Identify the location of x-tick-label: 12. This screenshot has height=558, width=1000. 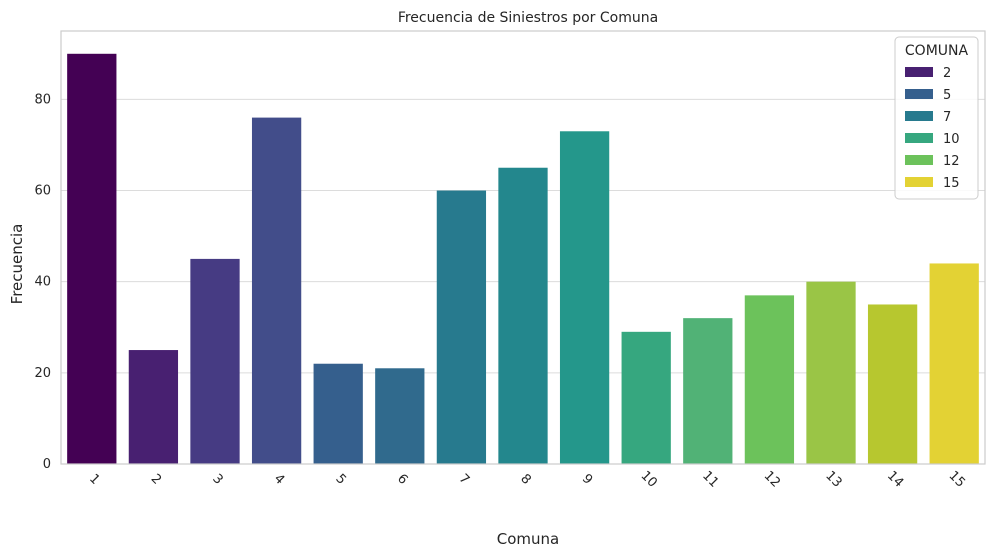
(772, 479).